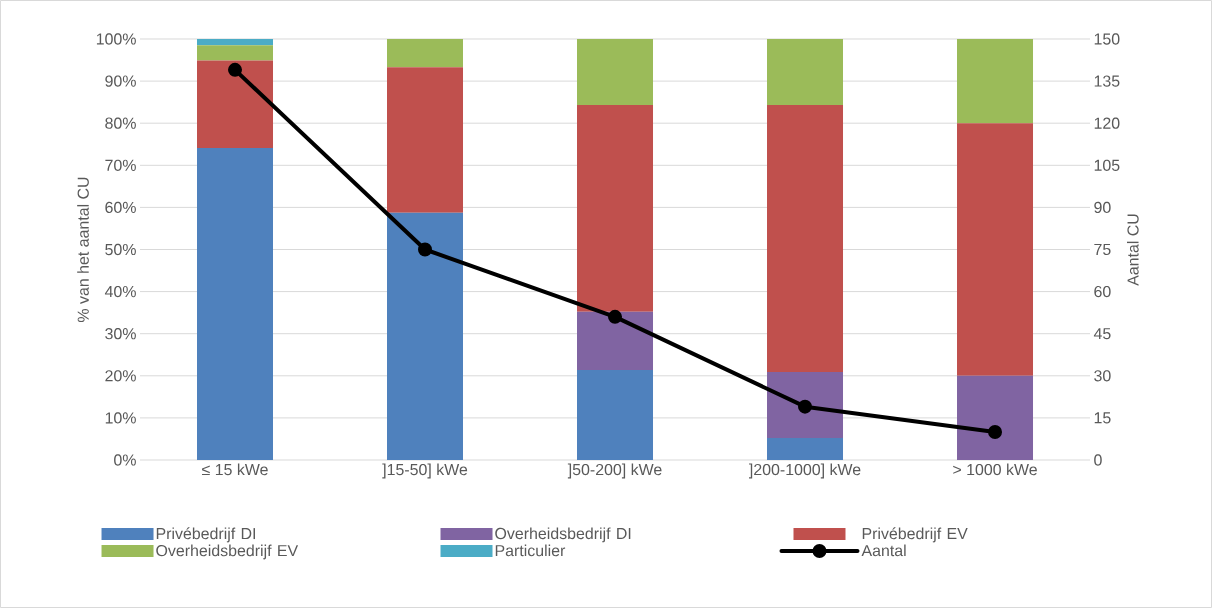 This screenshot has height=608, width=1212. What do you see at coordinates (1098, 460) in the screenshot?
I see `y2-tick-label: 0` at bounding box center [1098, 460].